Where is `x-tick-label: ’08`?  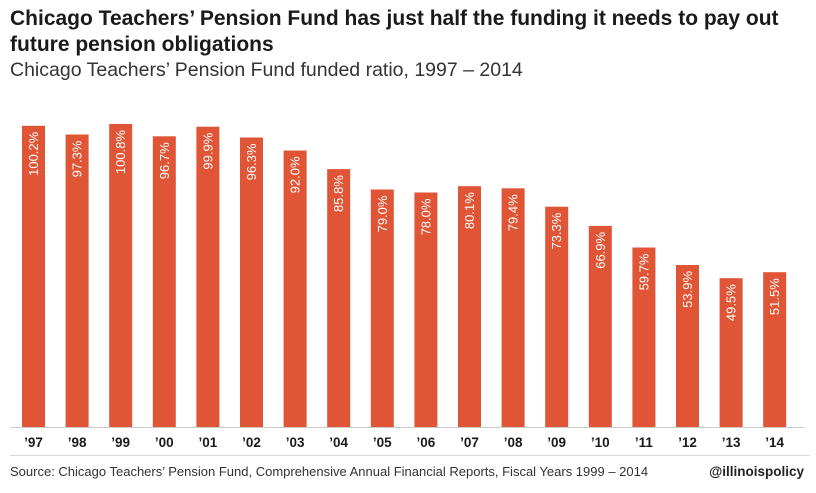 x-tick-label: ’08 is located at coordinates (513, 442).